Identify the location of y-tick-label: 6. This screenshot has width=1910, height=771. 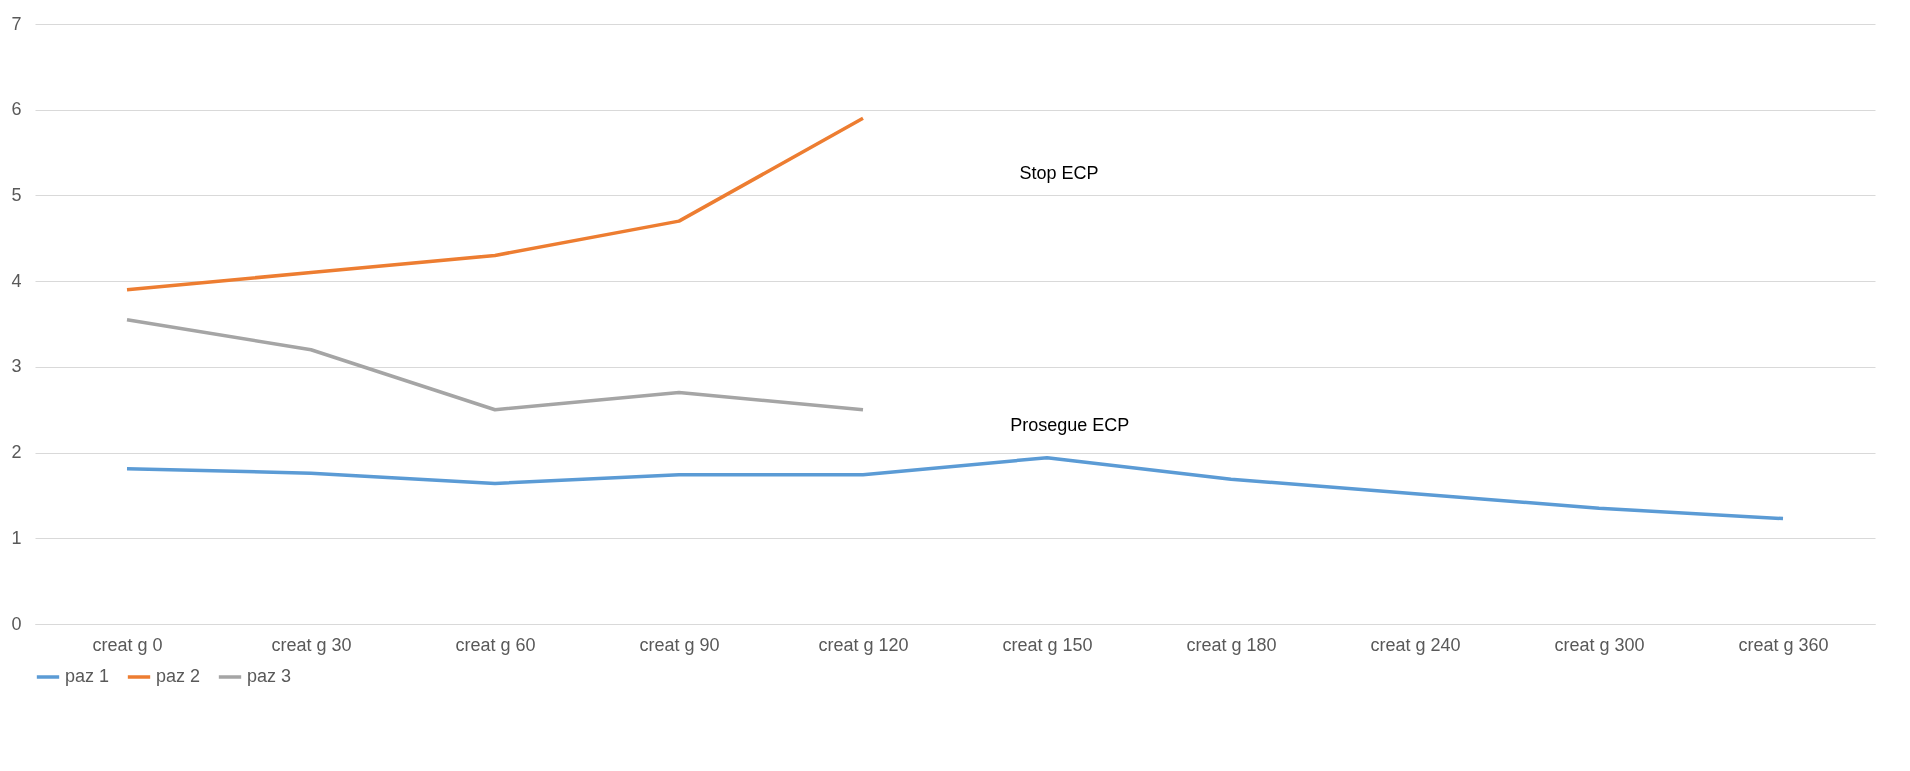
(16, 109).